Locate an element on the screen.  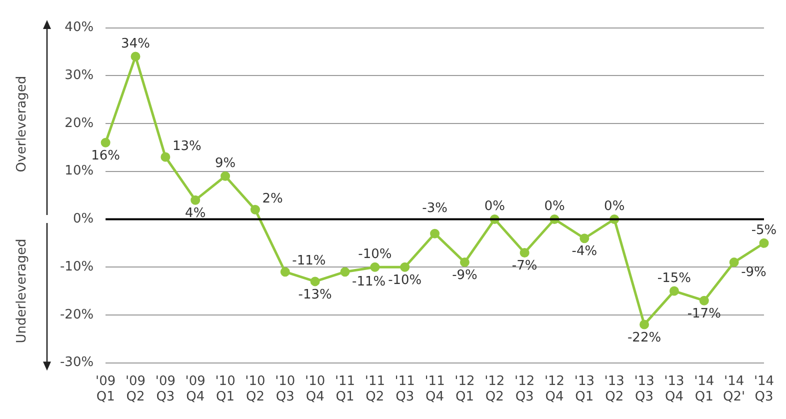
x-tick-label: '12 Q1 is located at coordinates (464, 389).